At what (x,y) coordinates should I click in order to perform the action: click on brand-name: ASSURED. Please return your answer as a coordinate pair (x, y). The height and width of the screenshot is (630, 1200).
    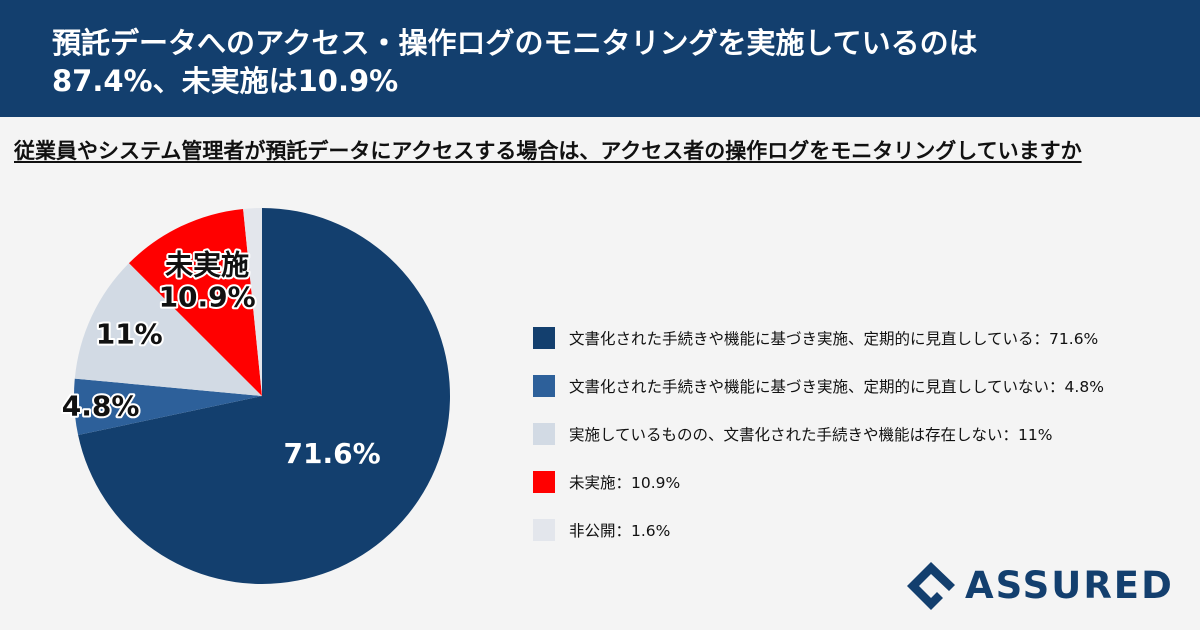
    Looking at the image, I should click on (1069, 585).